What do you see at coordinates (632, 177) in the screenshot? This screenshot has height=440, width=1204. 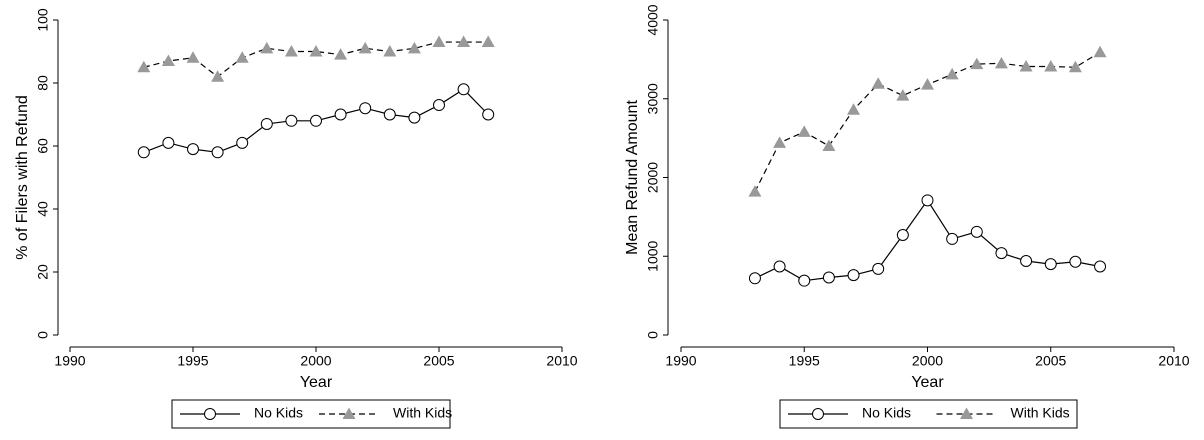 I see `y-axis-label: Mean Refund Amount` at bounding box center [632, 177].